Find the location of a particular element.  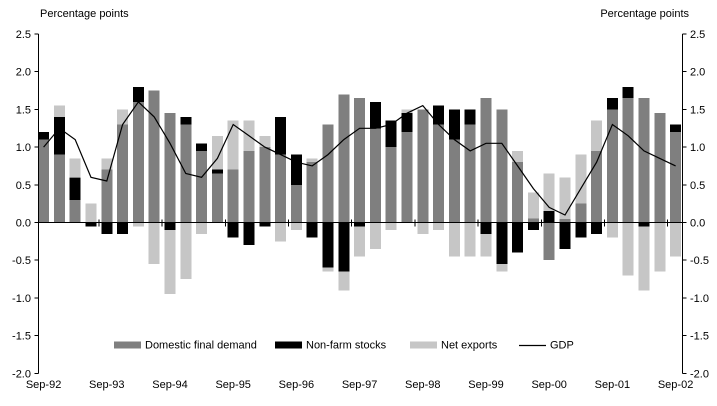

y-axis-label-left: 2.0 is located at coordinates (23, 73).